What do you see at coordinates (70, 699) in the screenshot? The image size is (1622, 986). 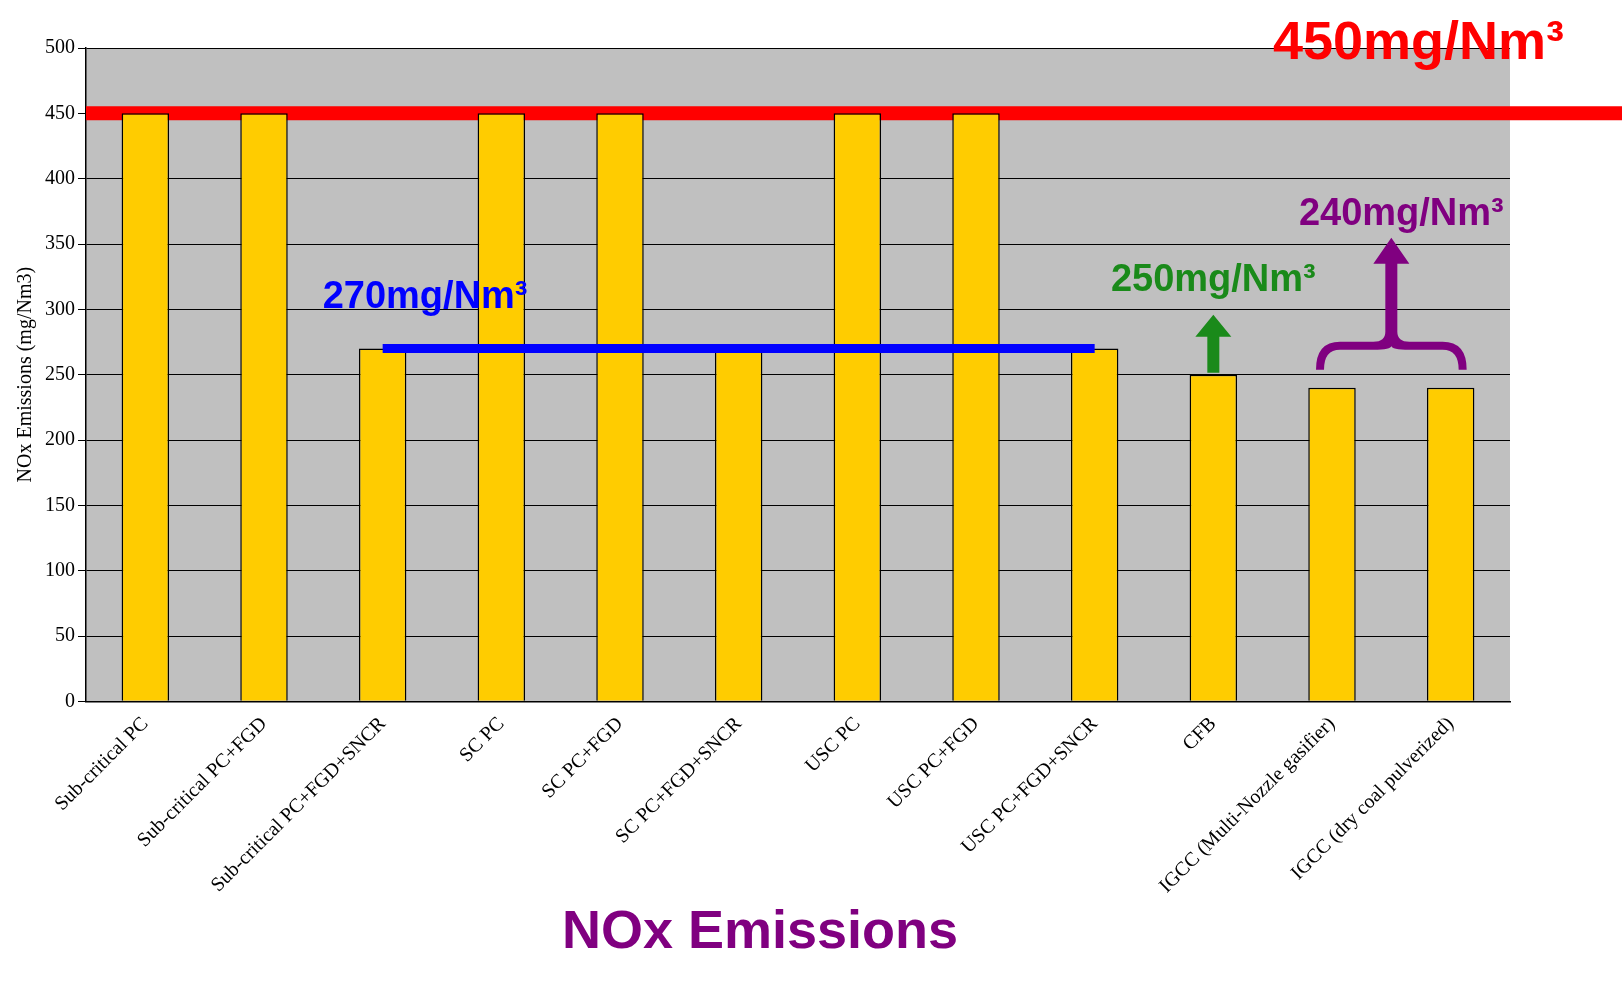 I see `y-tick-label: 0` at bounding box center [70, 699].